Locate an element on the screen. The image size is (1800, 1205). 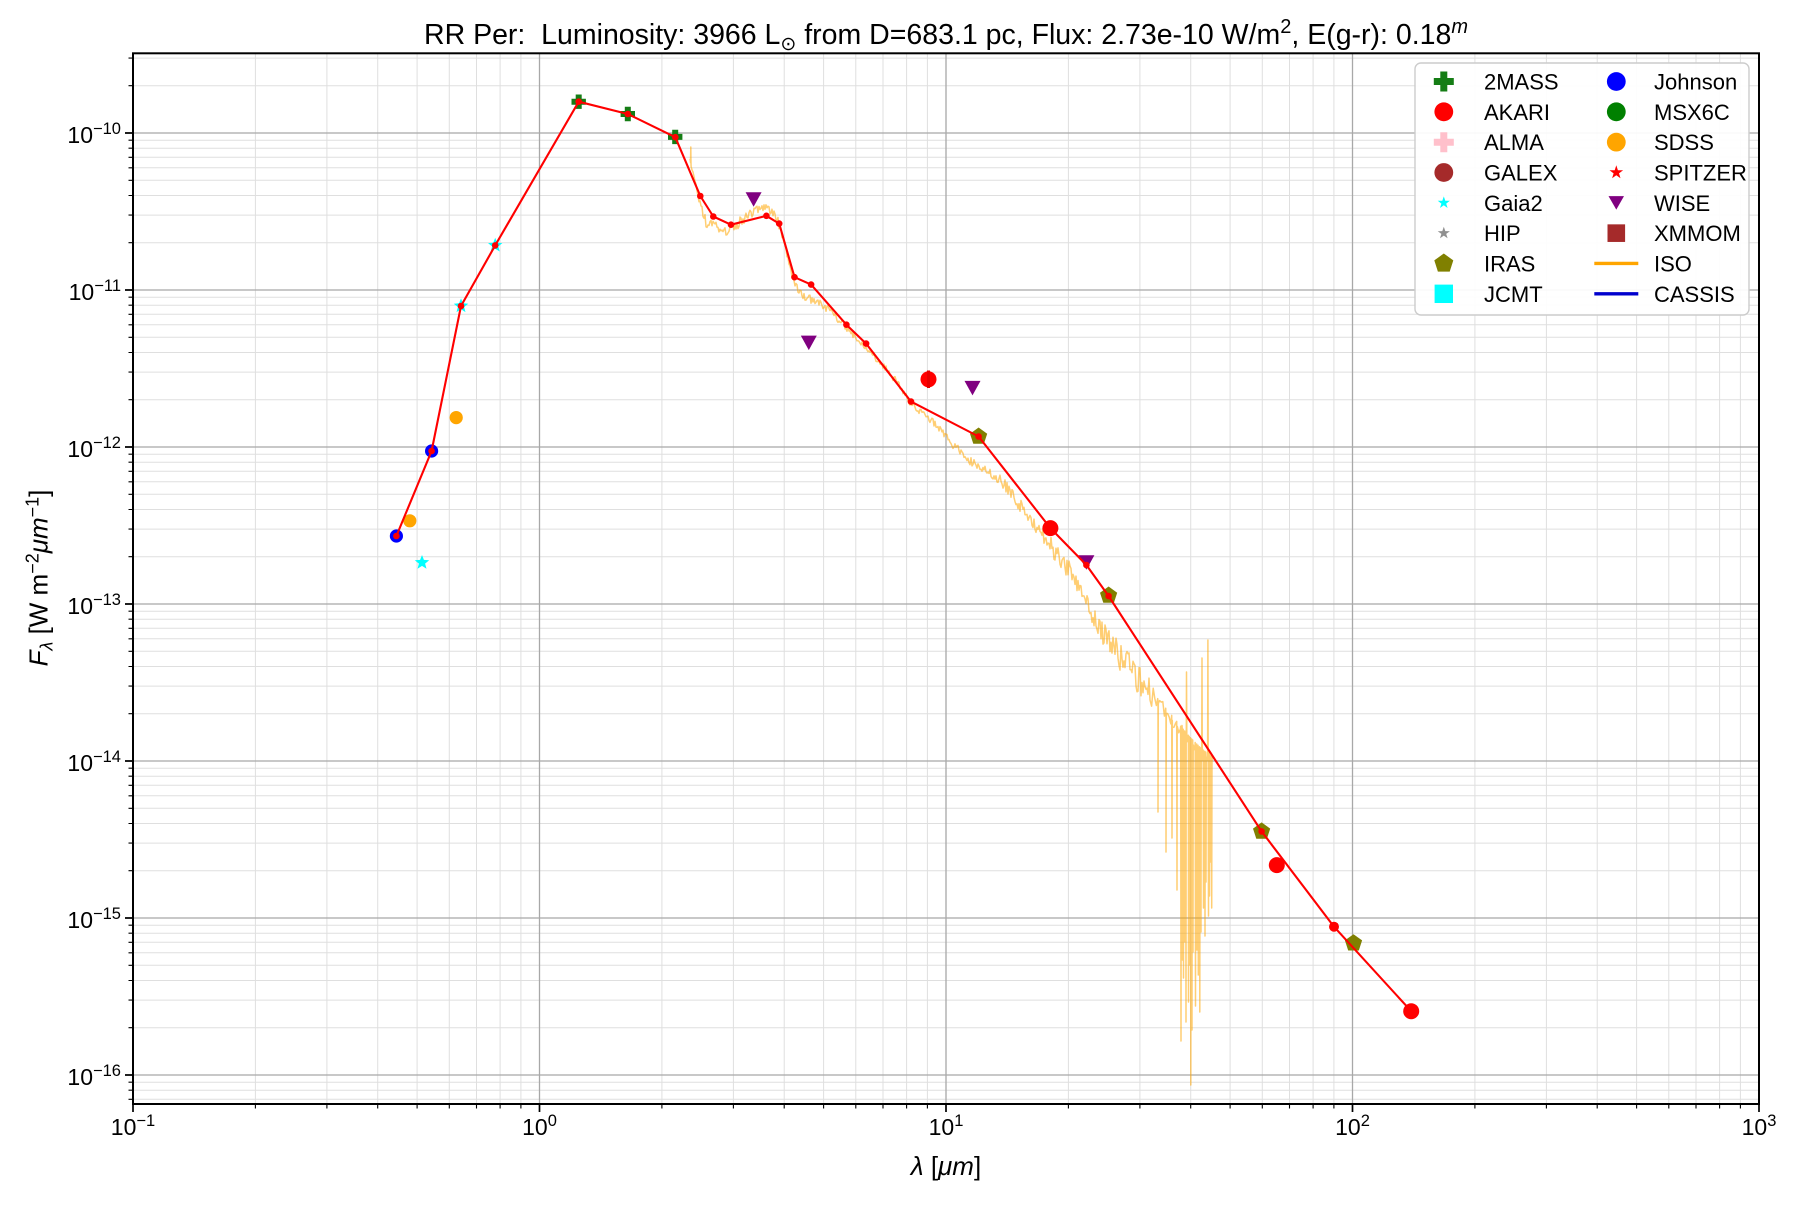
svg-text: λ [μm] is located at coordinates (945, 1166).